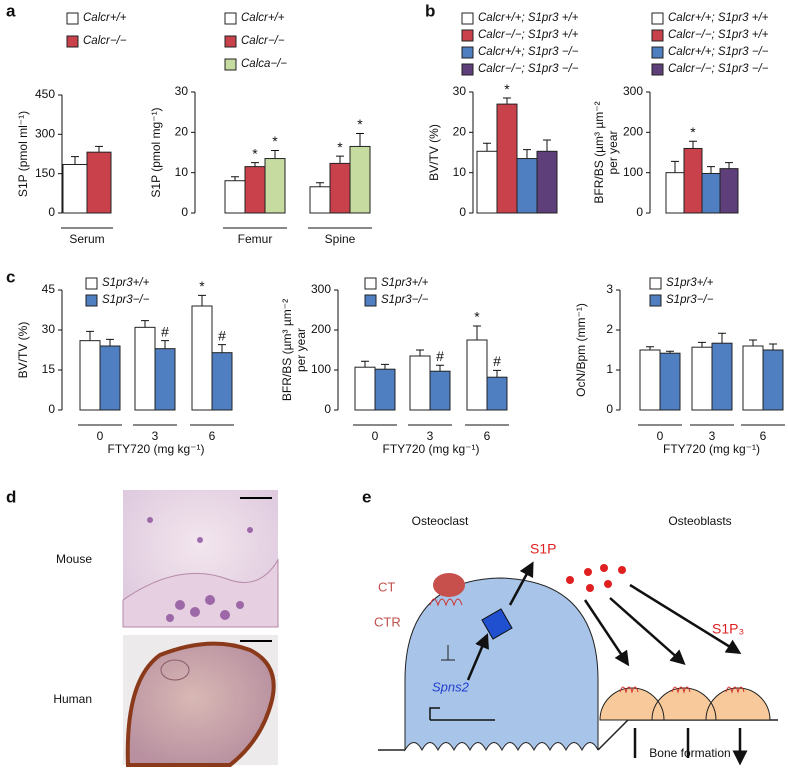 The width and height of the screenshot is (788, 773). What do you see at coordinates (264, 64) in the screenshot?
I see `legend-label: Calca−/−` at bounding box center [264, 64].